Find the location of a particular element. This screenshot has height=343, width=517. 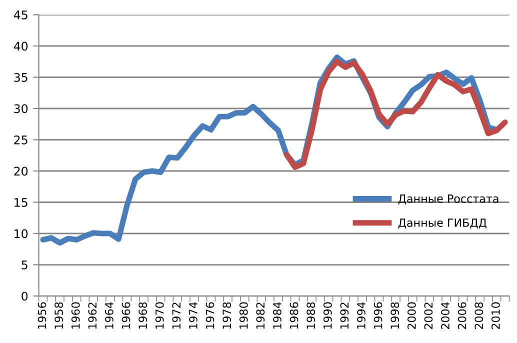

x-tick-label: 1988 is located at coordinates (311, 315).